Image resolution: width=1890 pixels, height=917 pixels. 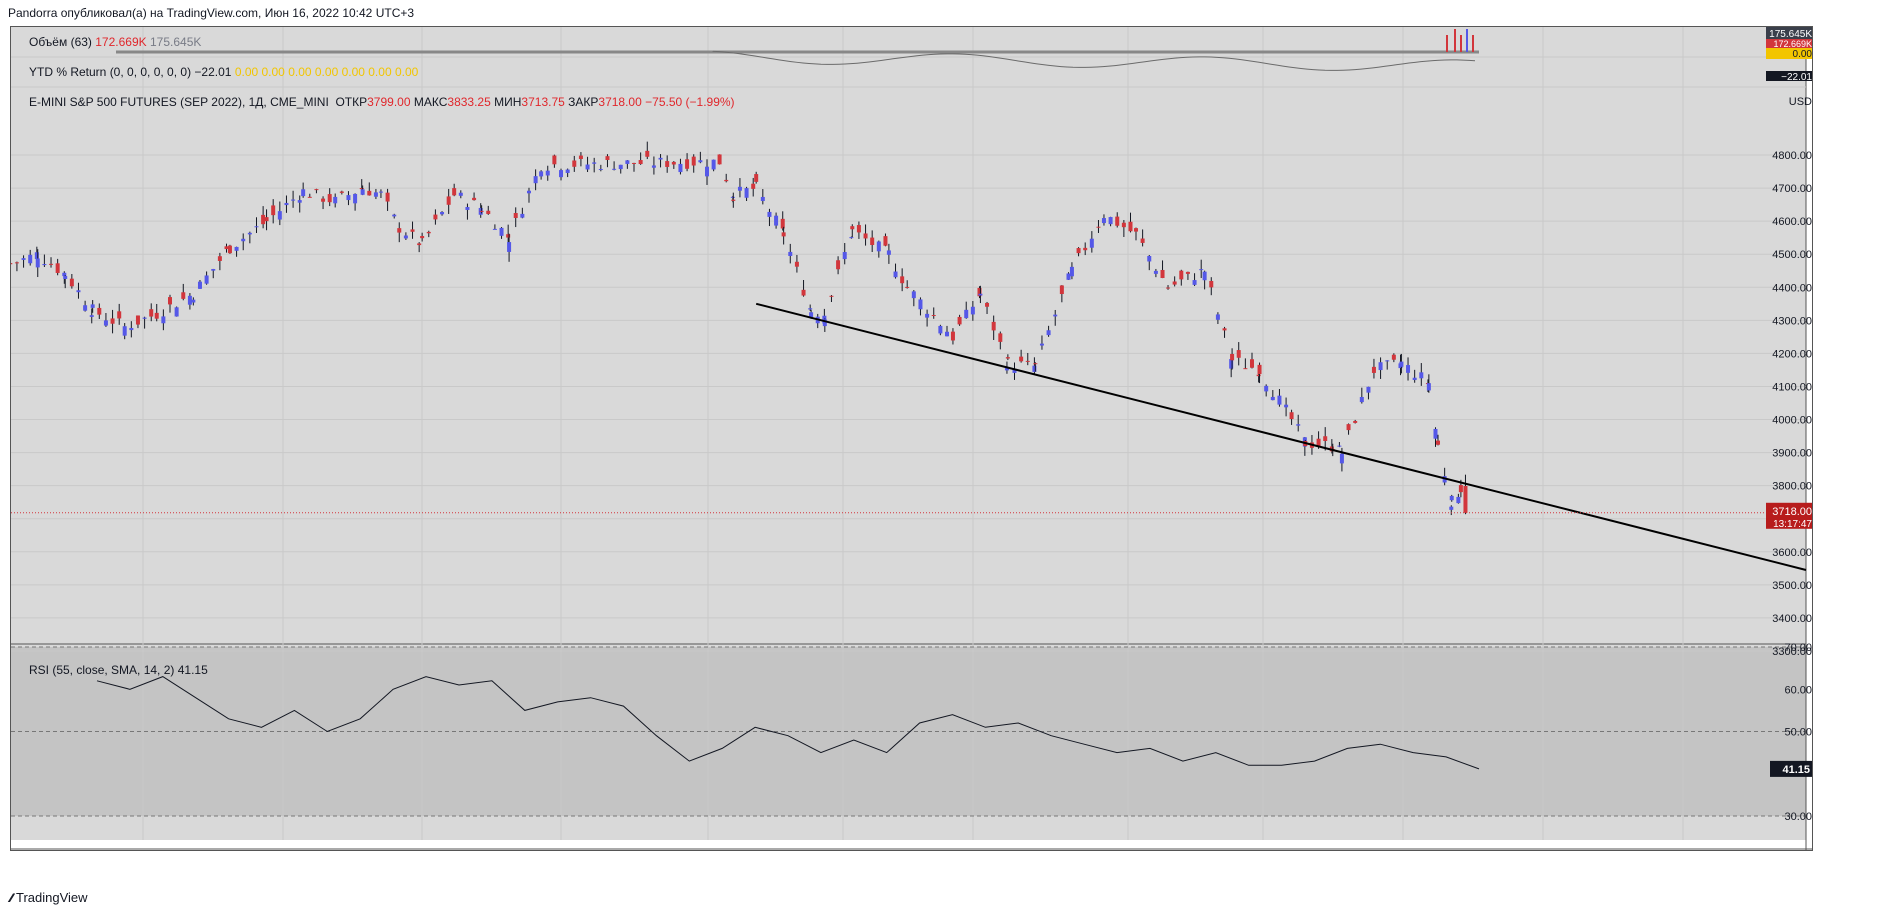 What do you see at coordinates (1792, 512) in the screenshot?
I see `last-price-badge-value: 3718.00` at bounding box center [1792, 512].